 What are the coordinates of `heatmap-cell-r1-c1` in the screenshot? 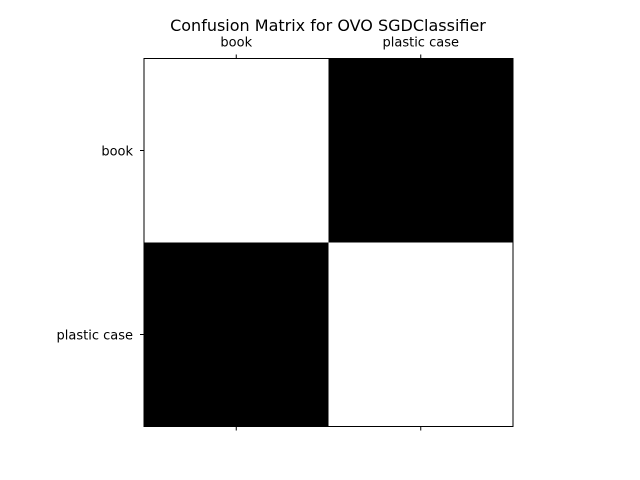 It's located at (421, 334).